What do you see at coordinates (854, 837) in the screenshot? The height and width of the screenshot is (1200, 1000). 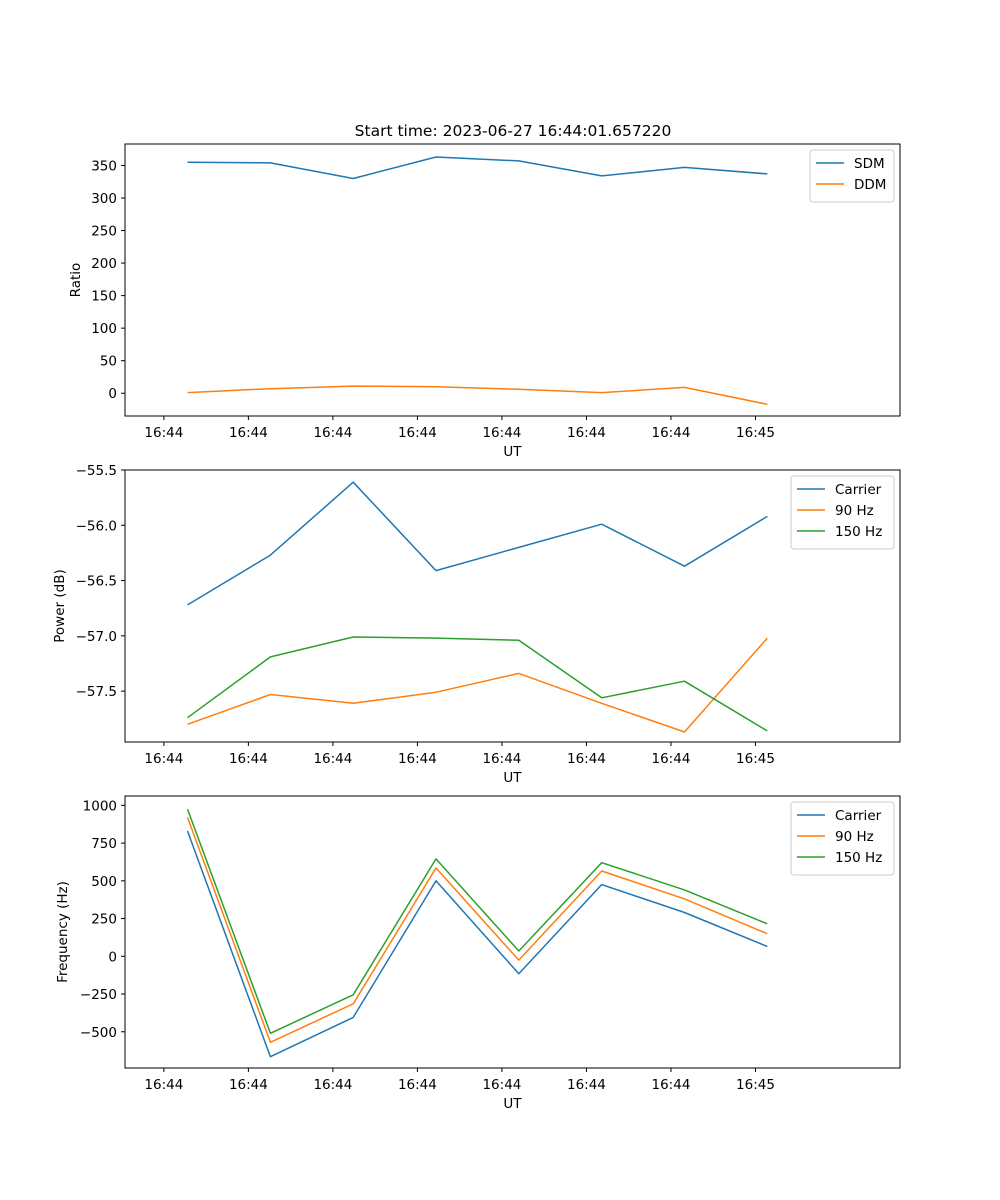 I see `frequency-legend-label: 90 Hz` at bounding box center [854, 837].